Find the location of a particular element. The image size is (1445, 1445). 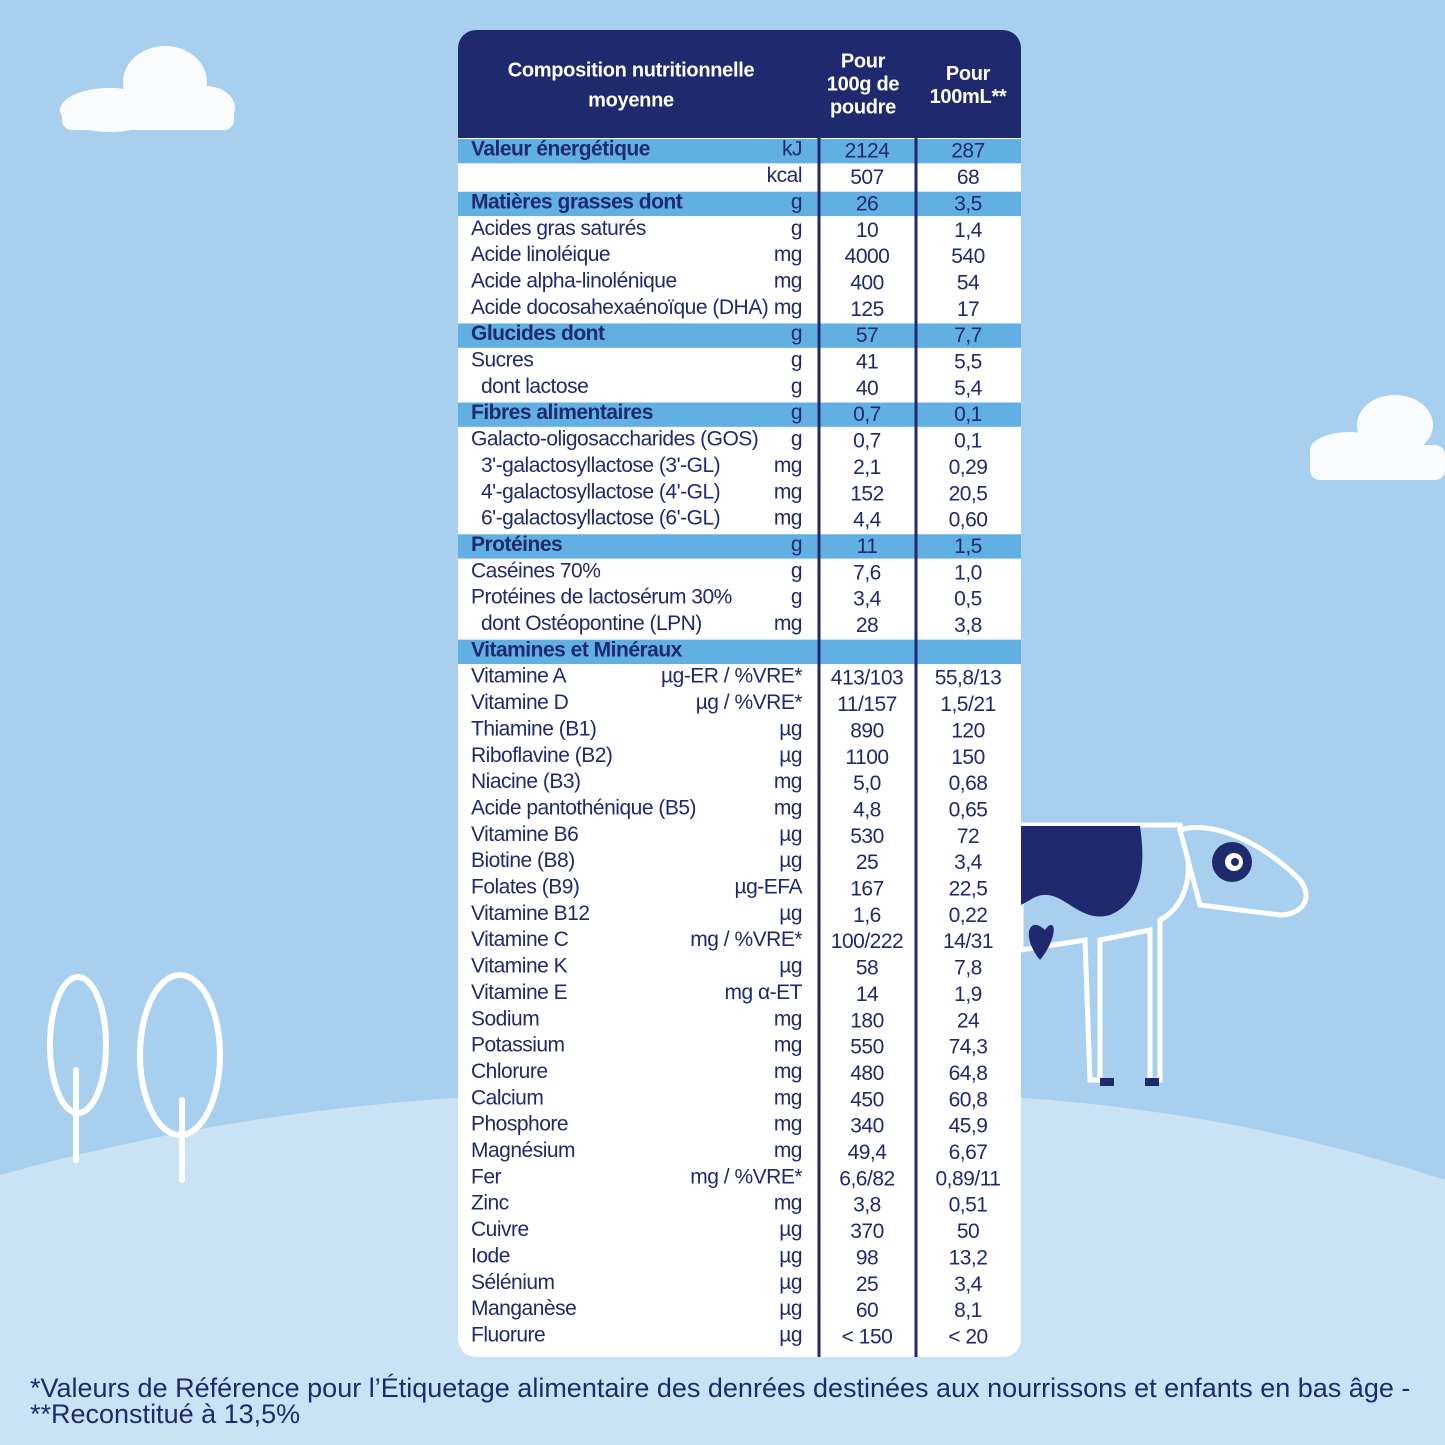

value-powder: 2,1 is located at coordinates (867, 467).